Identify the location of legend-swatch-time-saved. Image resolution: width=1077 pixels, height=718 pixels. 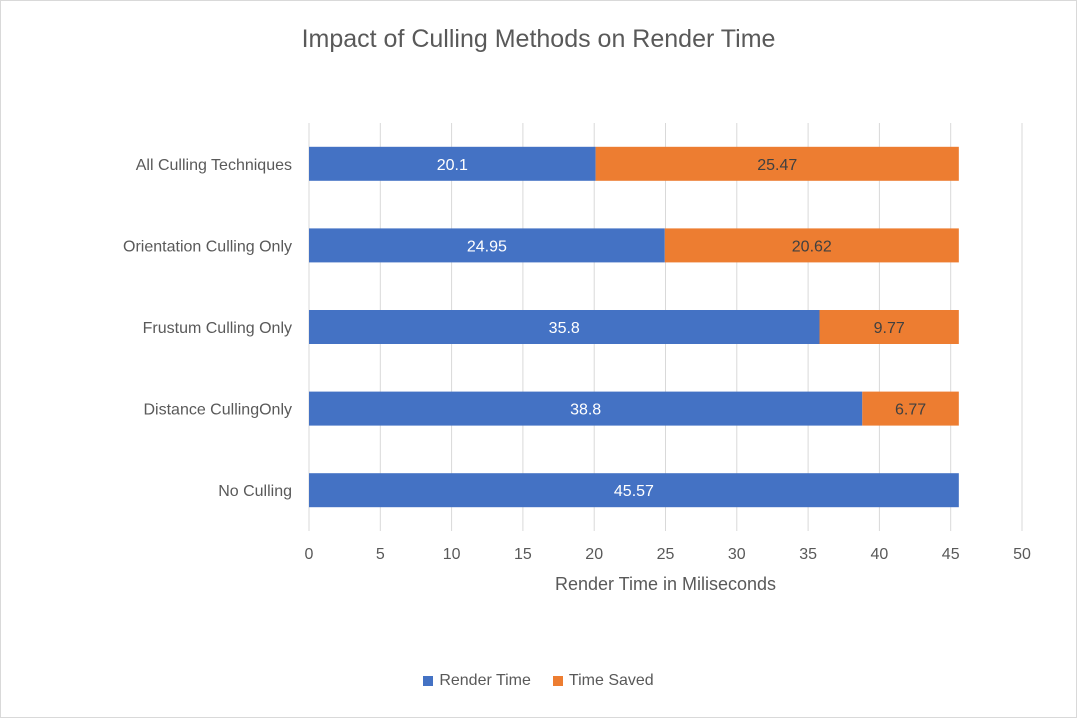
(557, 681).